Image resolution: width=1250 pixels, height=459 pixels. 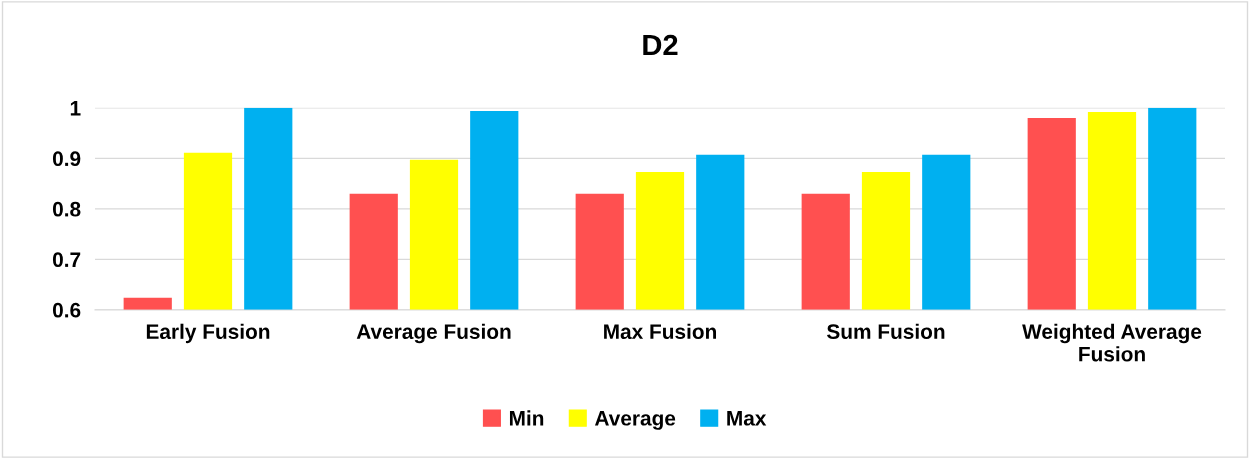 I want to click on y-tick-label: 0.7, so click(x=66, y=260).